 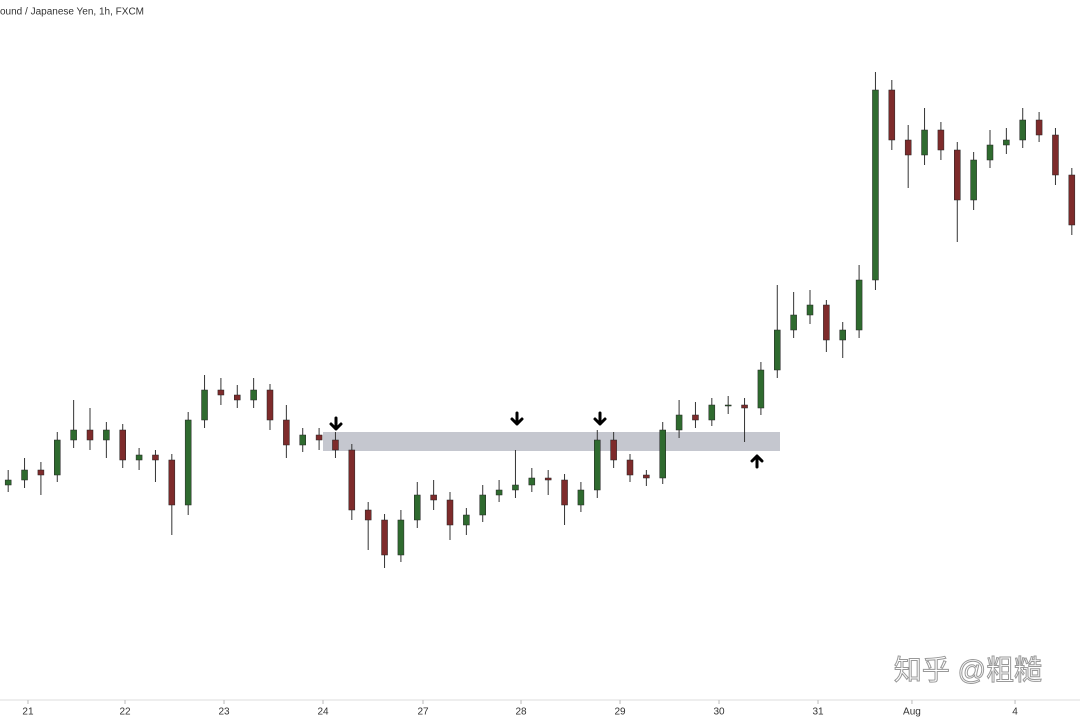 I want to click on x-tick-label: 22, so click(x=125, y=712).